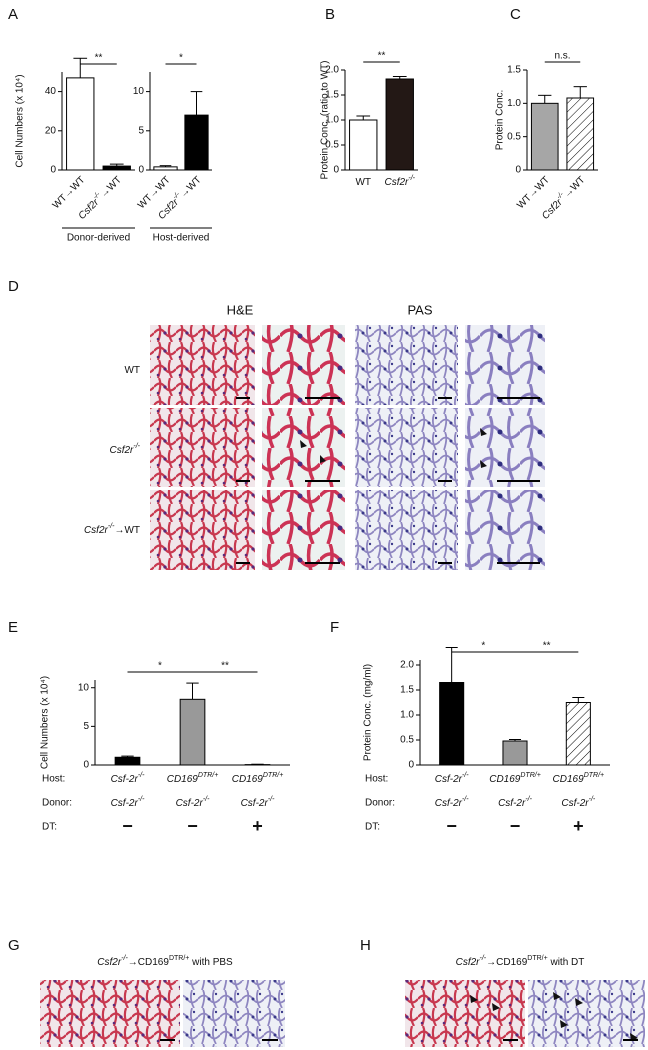 Image resolution: width=648 pixels, height=1050 pixels. I want to click on row-label: WT, so click(132, 370).